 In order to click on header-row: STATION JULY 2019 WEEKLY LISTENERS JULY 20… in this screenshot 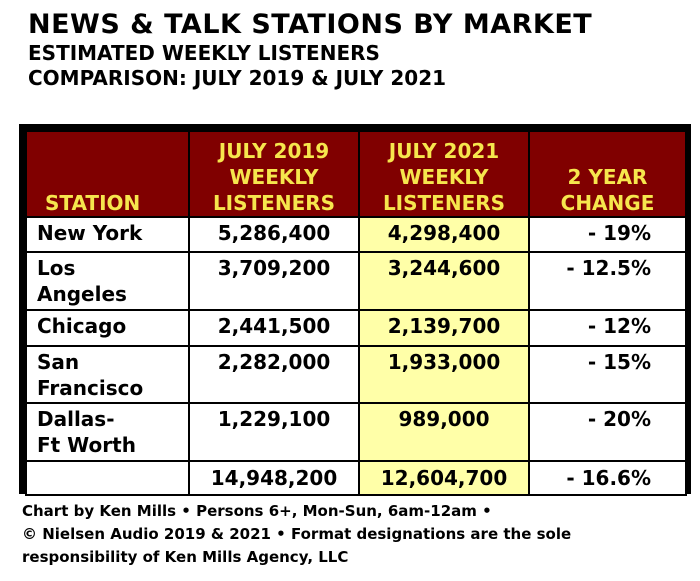, I will do `click(356, 174)`.